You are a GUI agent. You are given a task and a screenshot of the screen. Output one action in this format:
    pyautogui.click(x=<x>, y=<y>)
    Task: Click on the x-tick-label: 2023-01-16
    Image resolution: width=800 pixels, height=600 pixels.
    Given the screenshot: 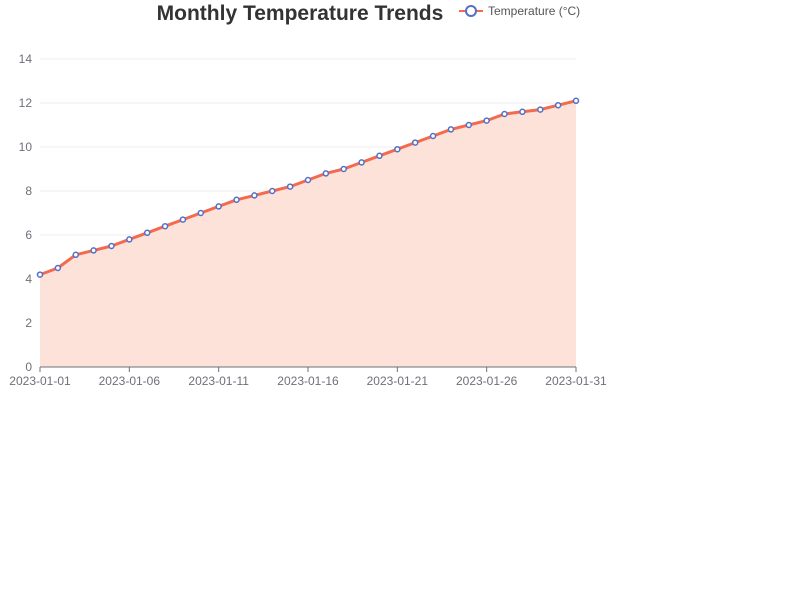 What is the action you would take?
    pyautogui.click(x=308, y=381)
    